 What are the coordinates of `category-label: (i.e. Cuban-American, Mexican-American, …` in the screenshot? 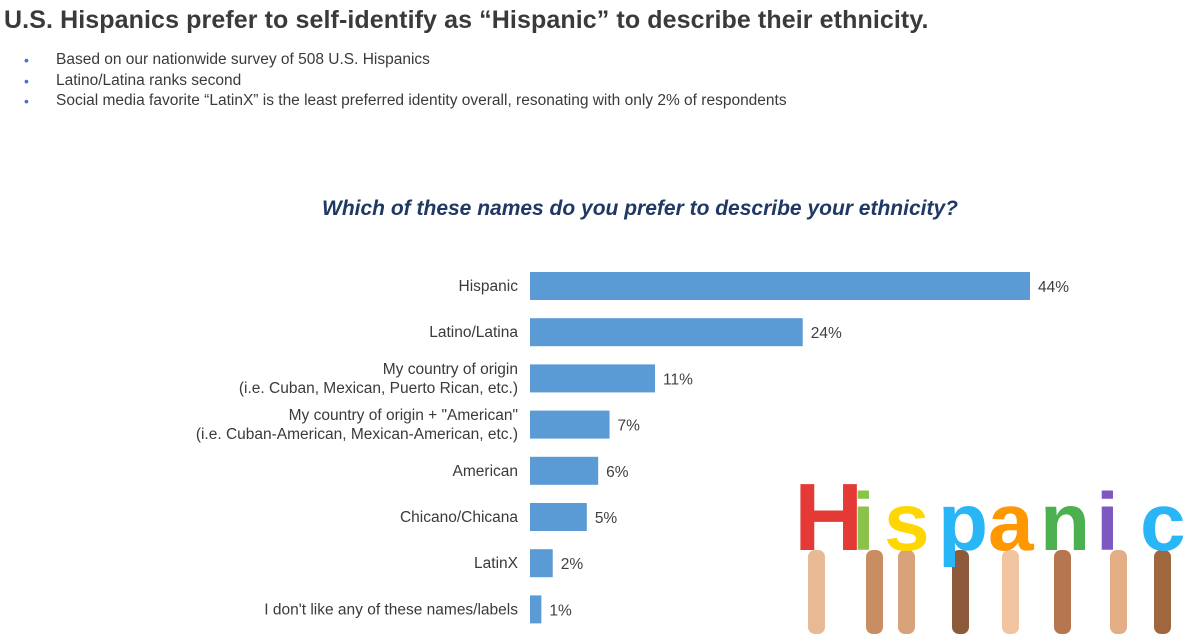 It's located at (357, 434).